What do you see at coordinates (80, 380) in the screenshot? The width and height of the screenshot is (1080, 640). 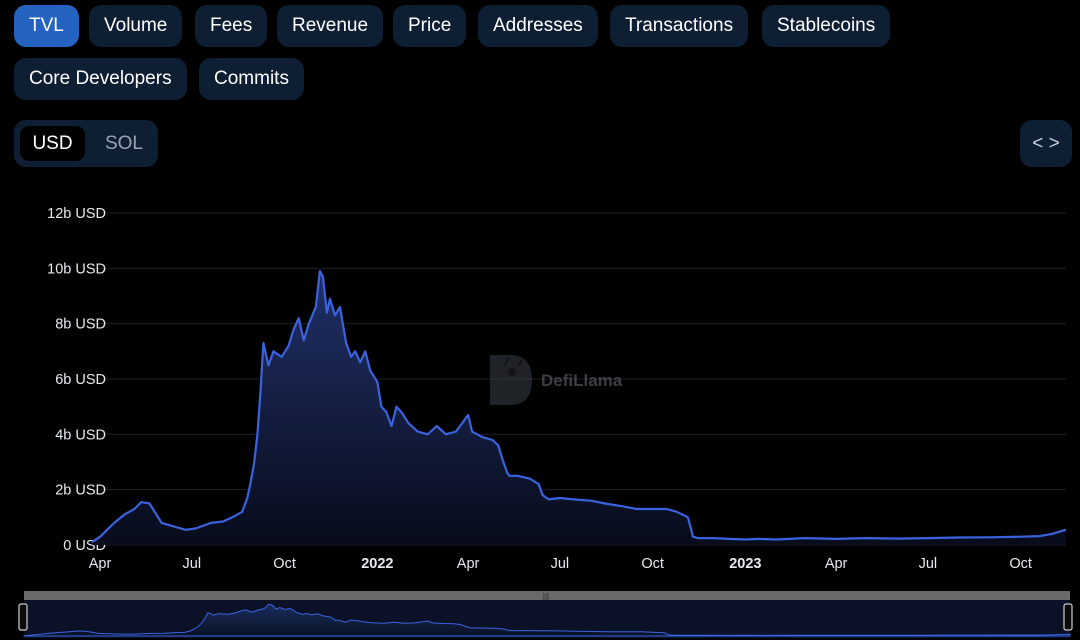 I see `y-tick-label: 6b USD` at bounding box center [80, 380].